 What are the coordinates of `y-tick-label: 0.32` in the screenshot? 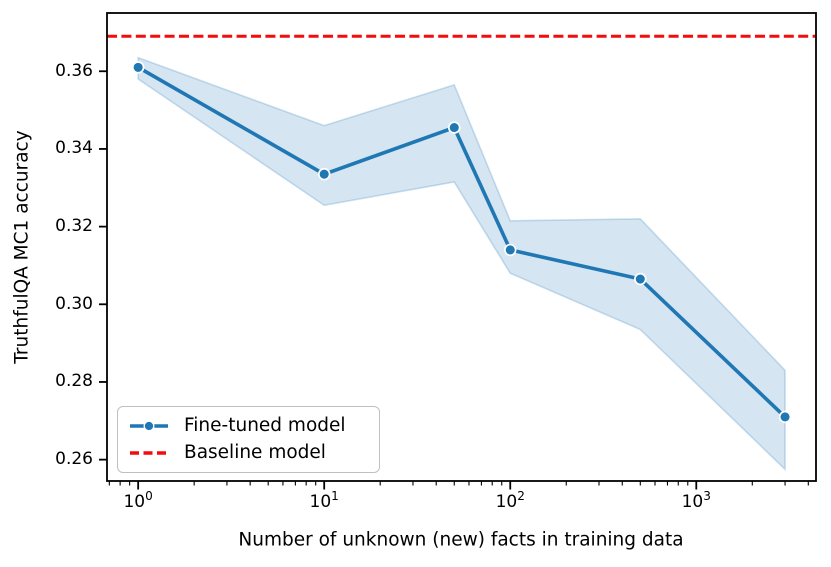 It's located at (74, 226).